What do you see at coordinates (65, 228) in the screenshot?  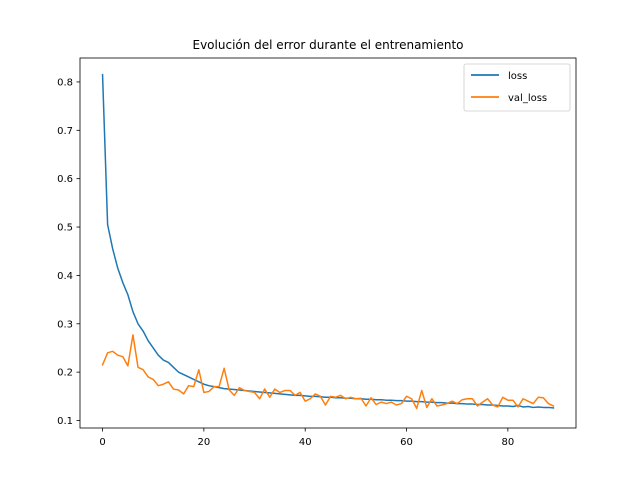 I see `y-tick-label: 0.5` at bounding box center [65, 228].